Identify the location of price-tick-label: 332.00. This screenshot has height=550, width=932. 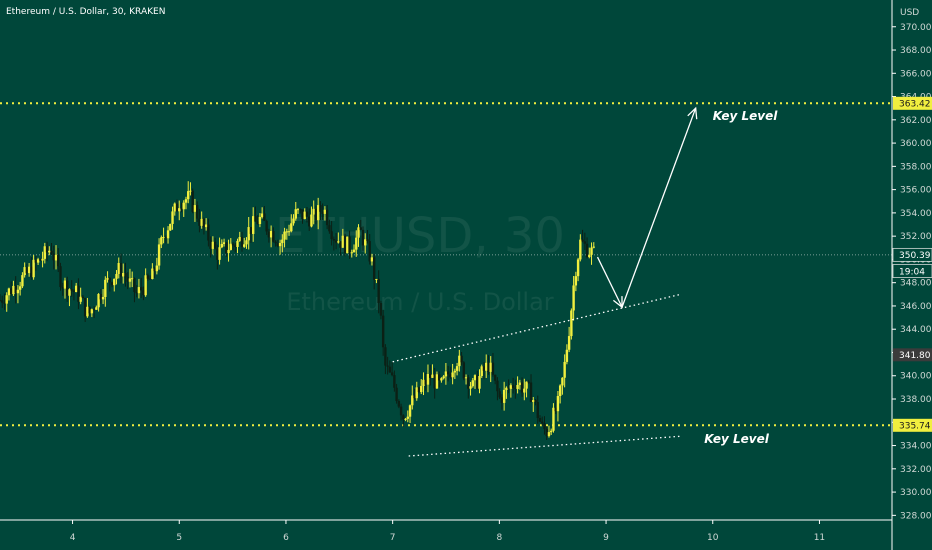
(916, 470).